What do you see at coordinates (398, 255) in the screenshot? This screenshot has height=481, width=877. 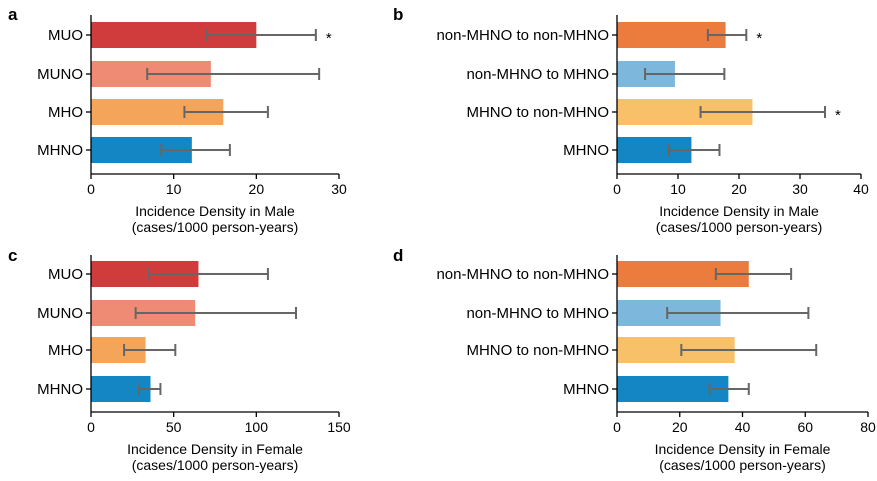 I see `panel-letter: d` at bounding box center [398, 255].